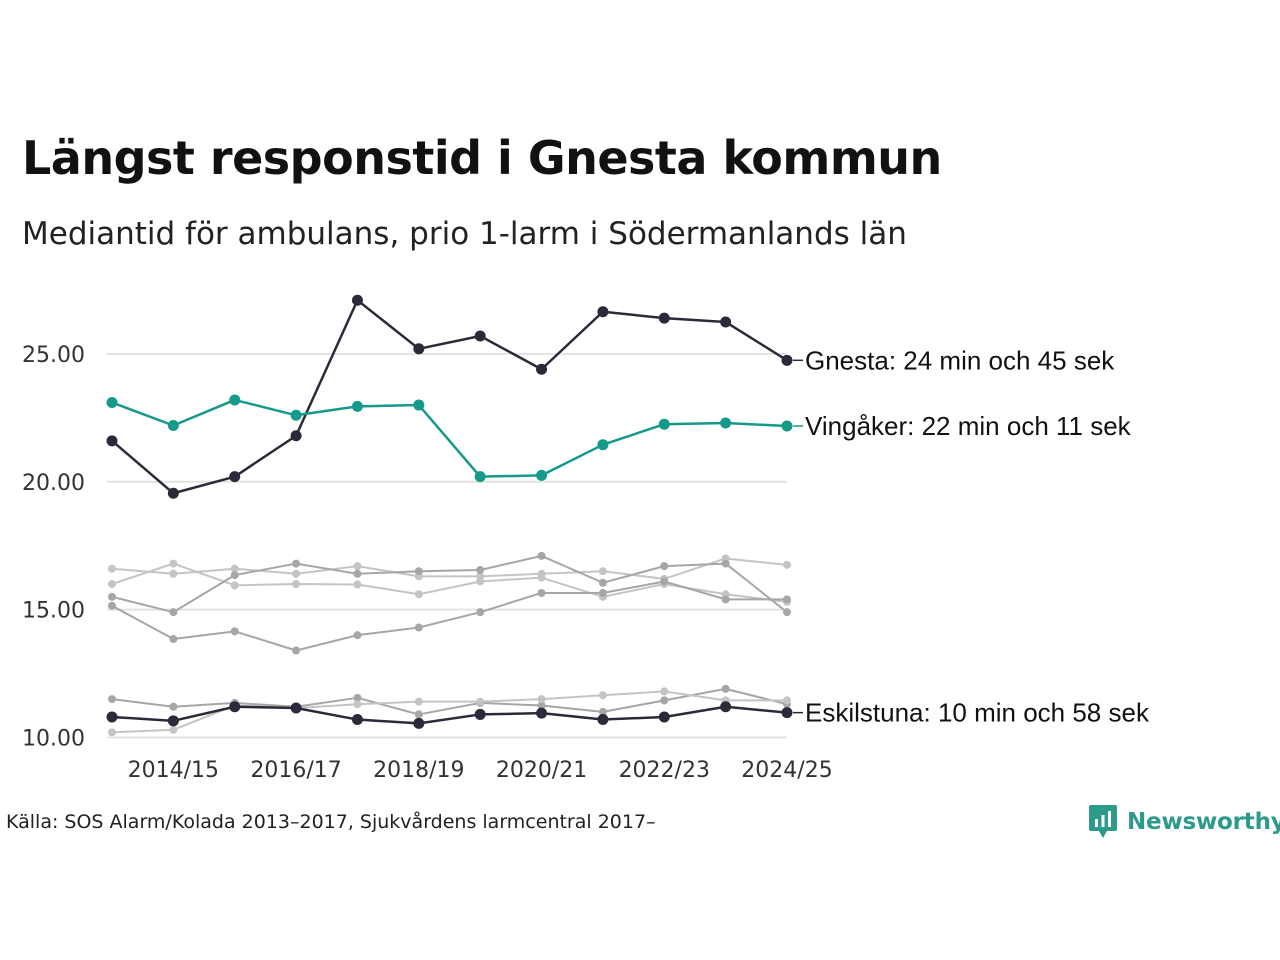 The image size is (1280, 960). I want to click on series-label-vingaker: Vingåker: 22 min och 11 sek, so click(968, 426).